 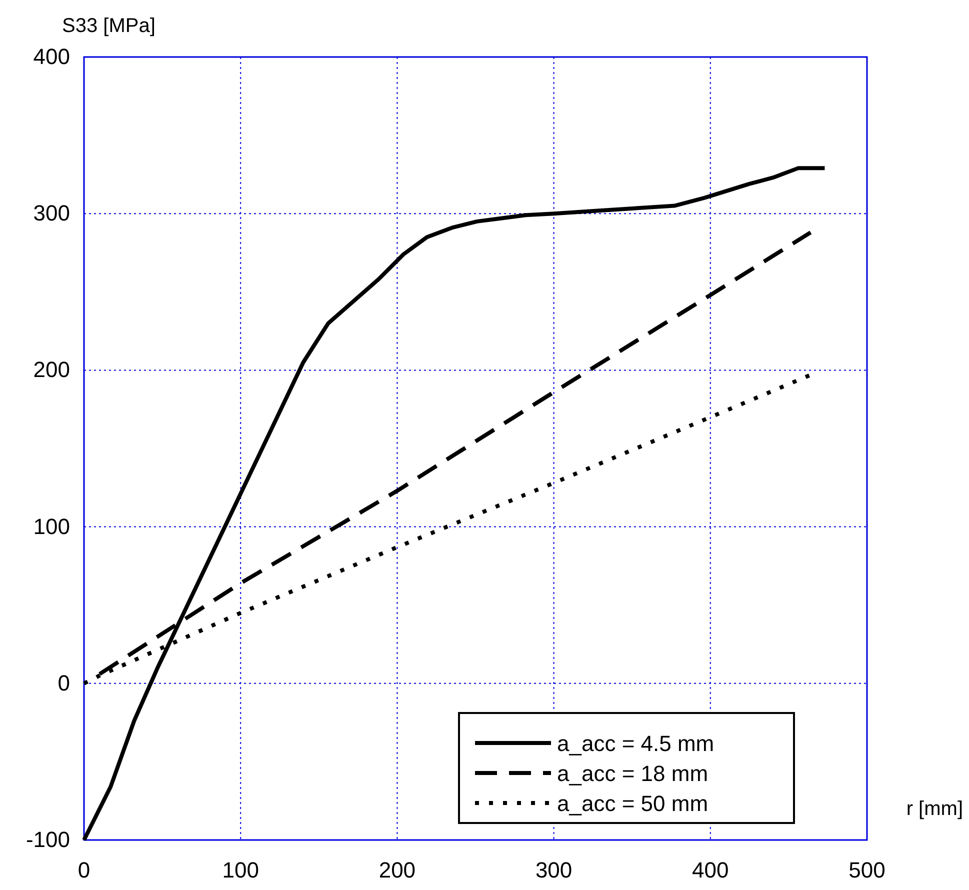 What do you see at coordinates (51, 213) in the screenshot?
I see `y-tick-label: 300` at bounding box center [51, 213].